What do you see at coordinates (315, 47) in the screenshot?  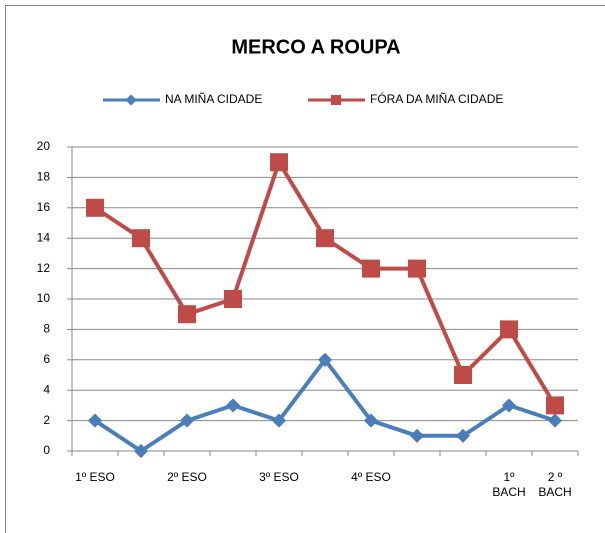 I see `chart-title: MERCO A ROUPA` at bounding box center [315, 47].